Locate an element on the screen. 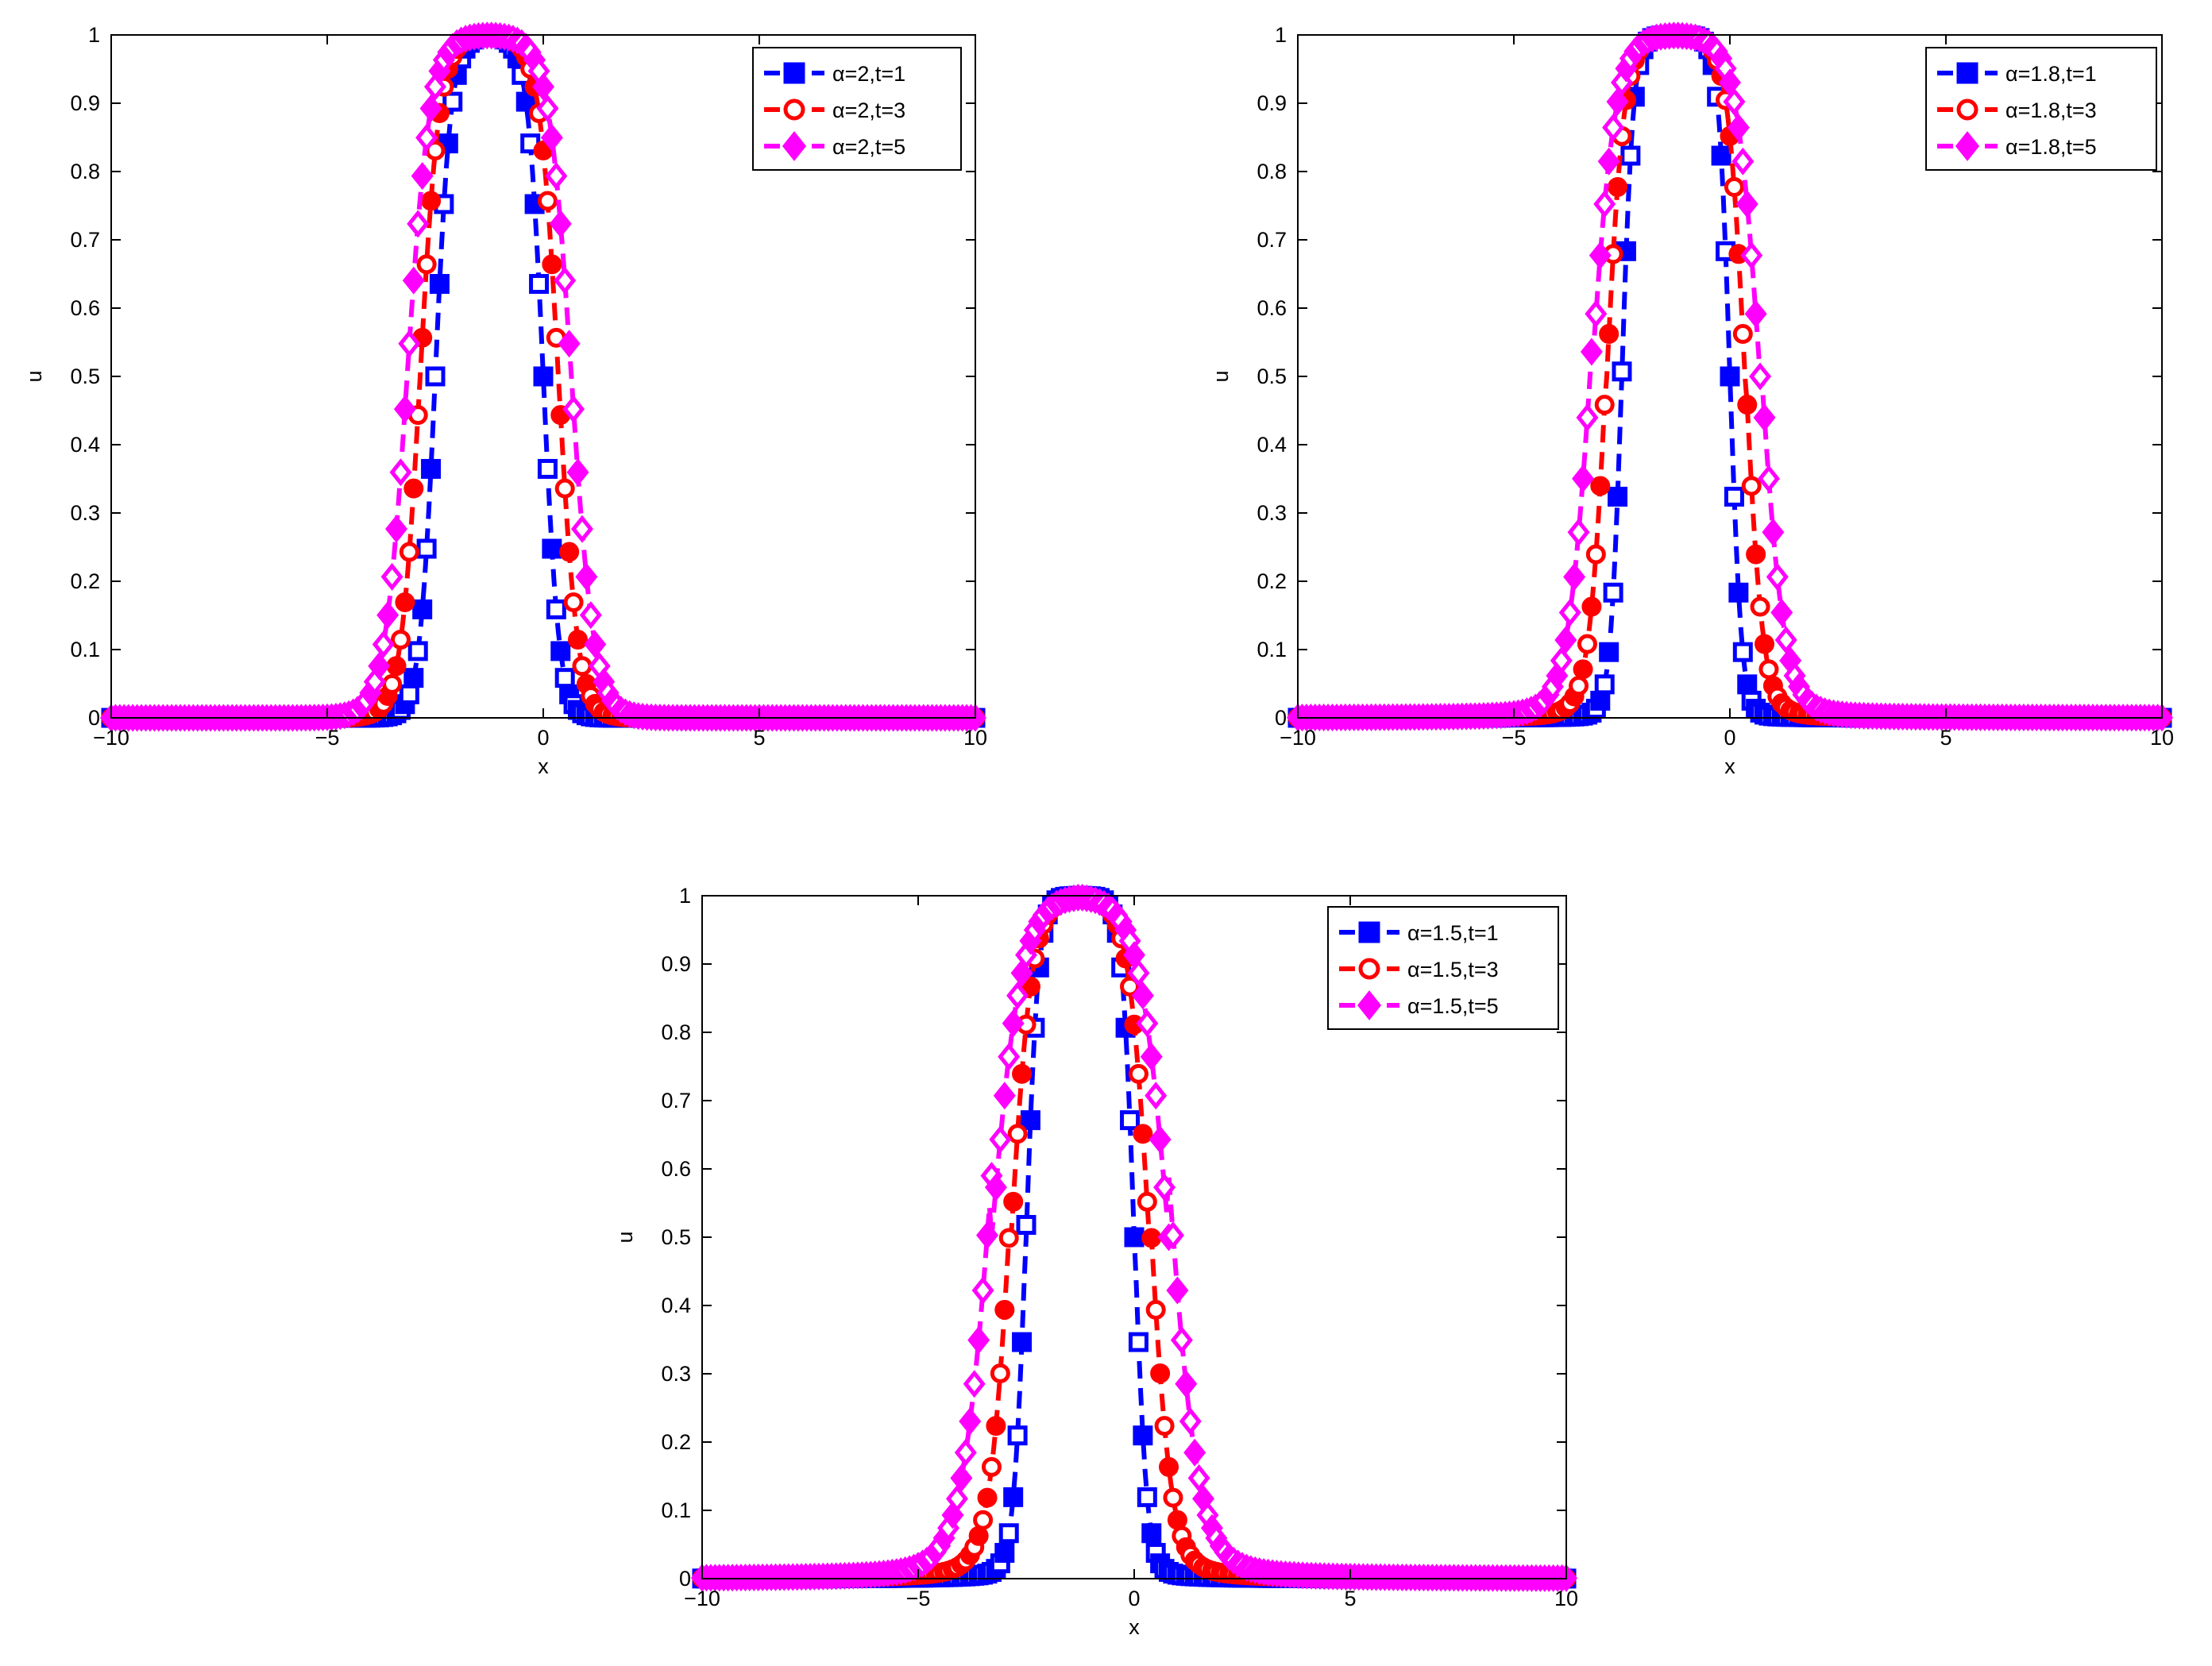 The image size is (2212, 1666). y-tick-label: 0 is located at coordinates (685, 1579).